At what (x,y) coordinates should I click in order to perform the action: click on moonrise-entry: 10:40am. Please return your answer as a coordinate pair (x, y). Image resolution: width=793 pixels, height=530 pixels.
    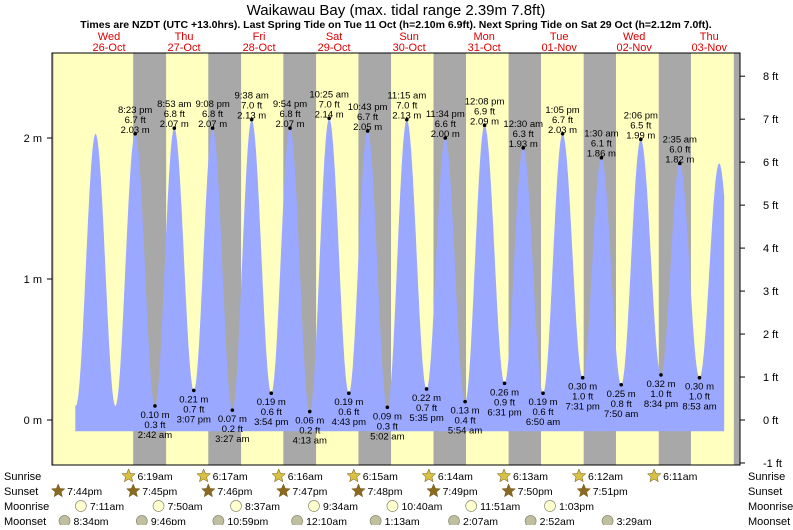
    Looking at the image, I should click on (414, 506).